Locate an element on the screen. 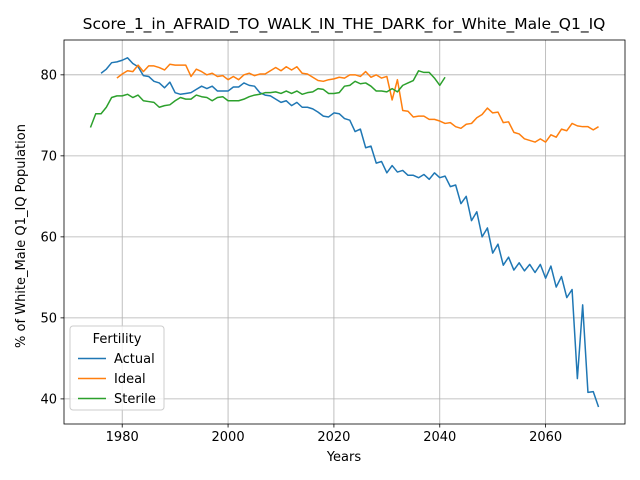  series-line-ideal is located at coordinates (357, 103).